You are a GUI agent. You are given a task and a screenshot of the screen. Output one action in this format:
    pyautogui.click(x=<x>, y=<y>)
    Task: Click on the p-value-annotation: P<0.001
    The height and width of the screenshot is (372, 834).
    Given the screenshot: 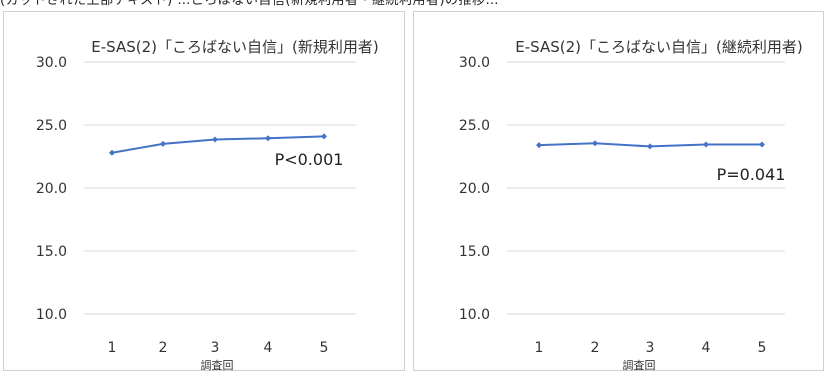 What is the action you would take?
    pyautogui.click(x=309, y=159)
    